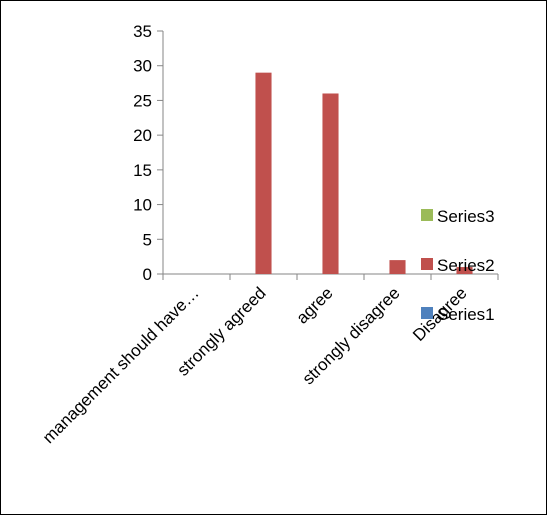 Image resolution: width=549 pixels, height=522 pixels. I want to click on legend: Series3 Series2 Series1, so click(458, 265).